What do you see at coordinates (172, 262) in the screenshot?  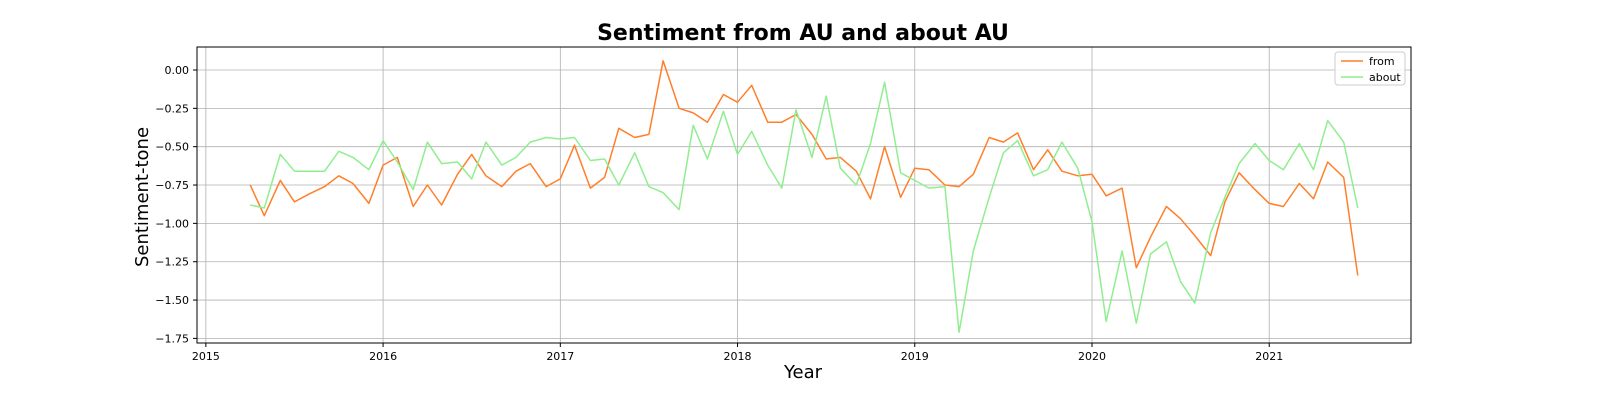 I see `y-tick-label: −1.25` at bounding box center [172, 262].